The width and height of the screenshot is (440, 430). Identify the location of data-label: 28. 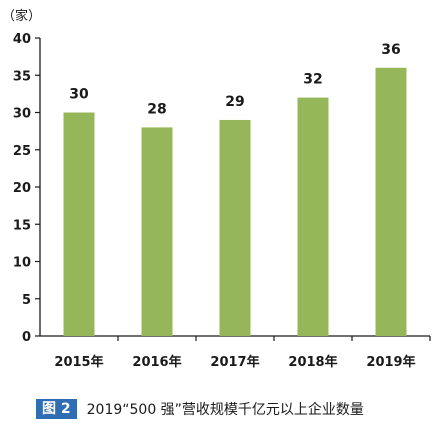
(156, 109).